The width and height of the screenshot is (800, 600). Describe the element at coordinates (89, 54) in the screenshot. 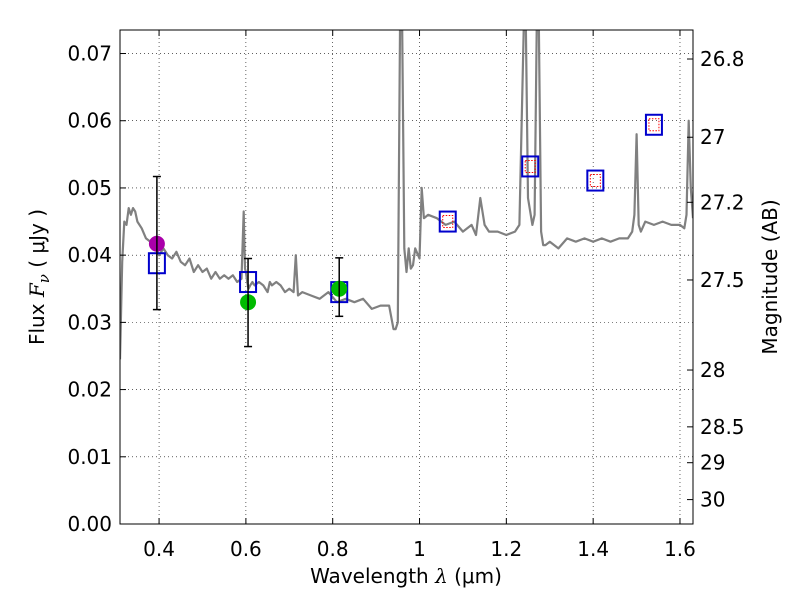

I see `y-tick-label: 0.07` at that location.